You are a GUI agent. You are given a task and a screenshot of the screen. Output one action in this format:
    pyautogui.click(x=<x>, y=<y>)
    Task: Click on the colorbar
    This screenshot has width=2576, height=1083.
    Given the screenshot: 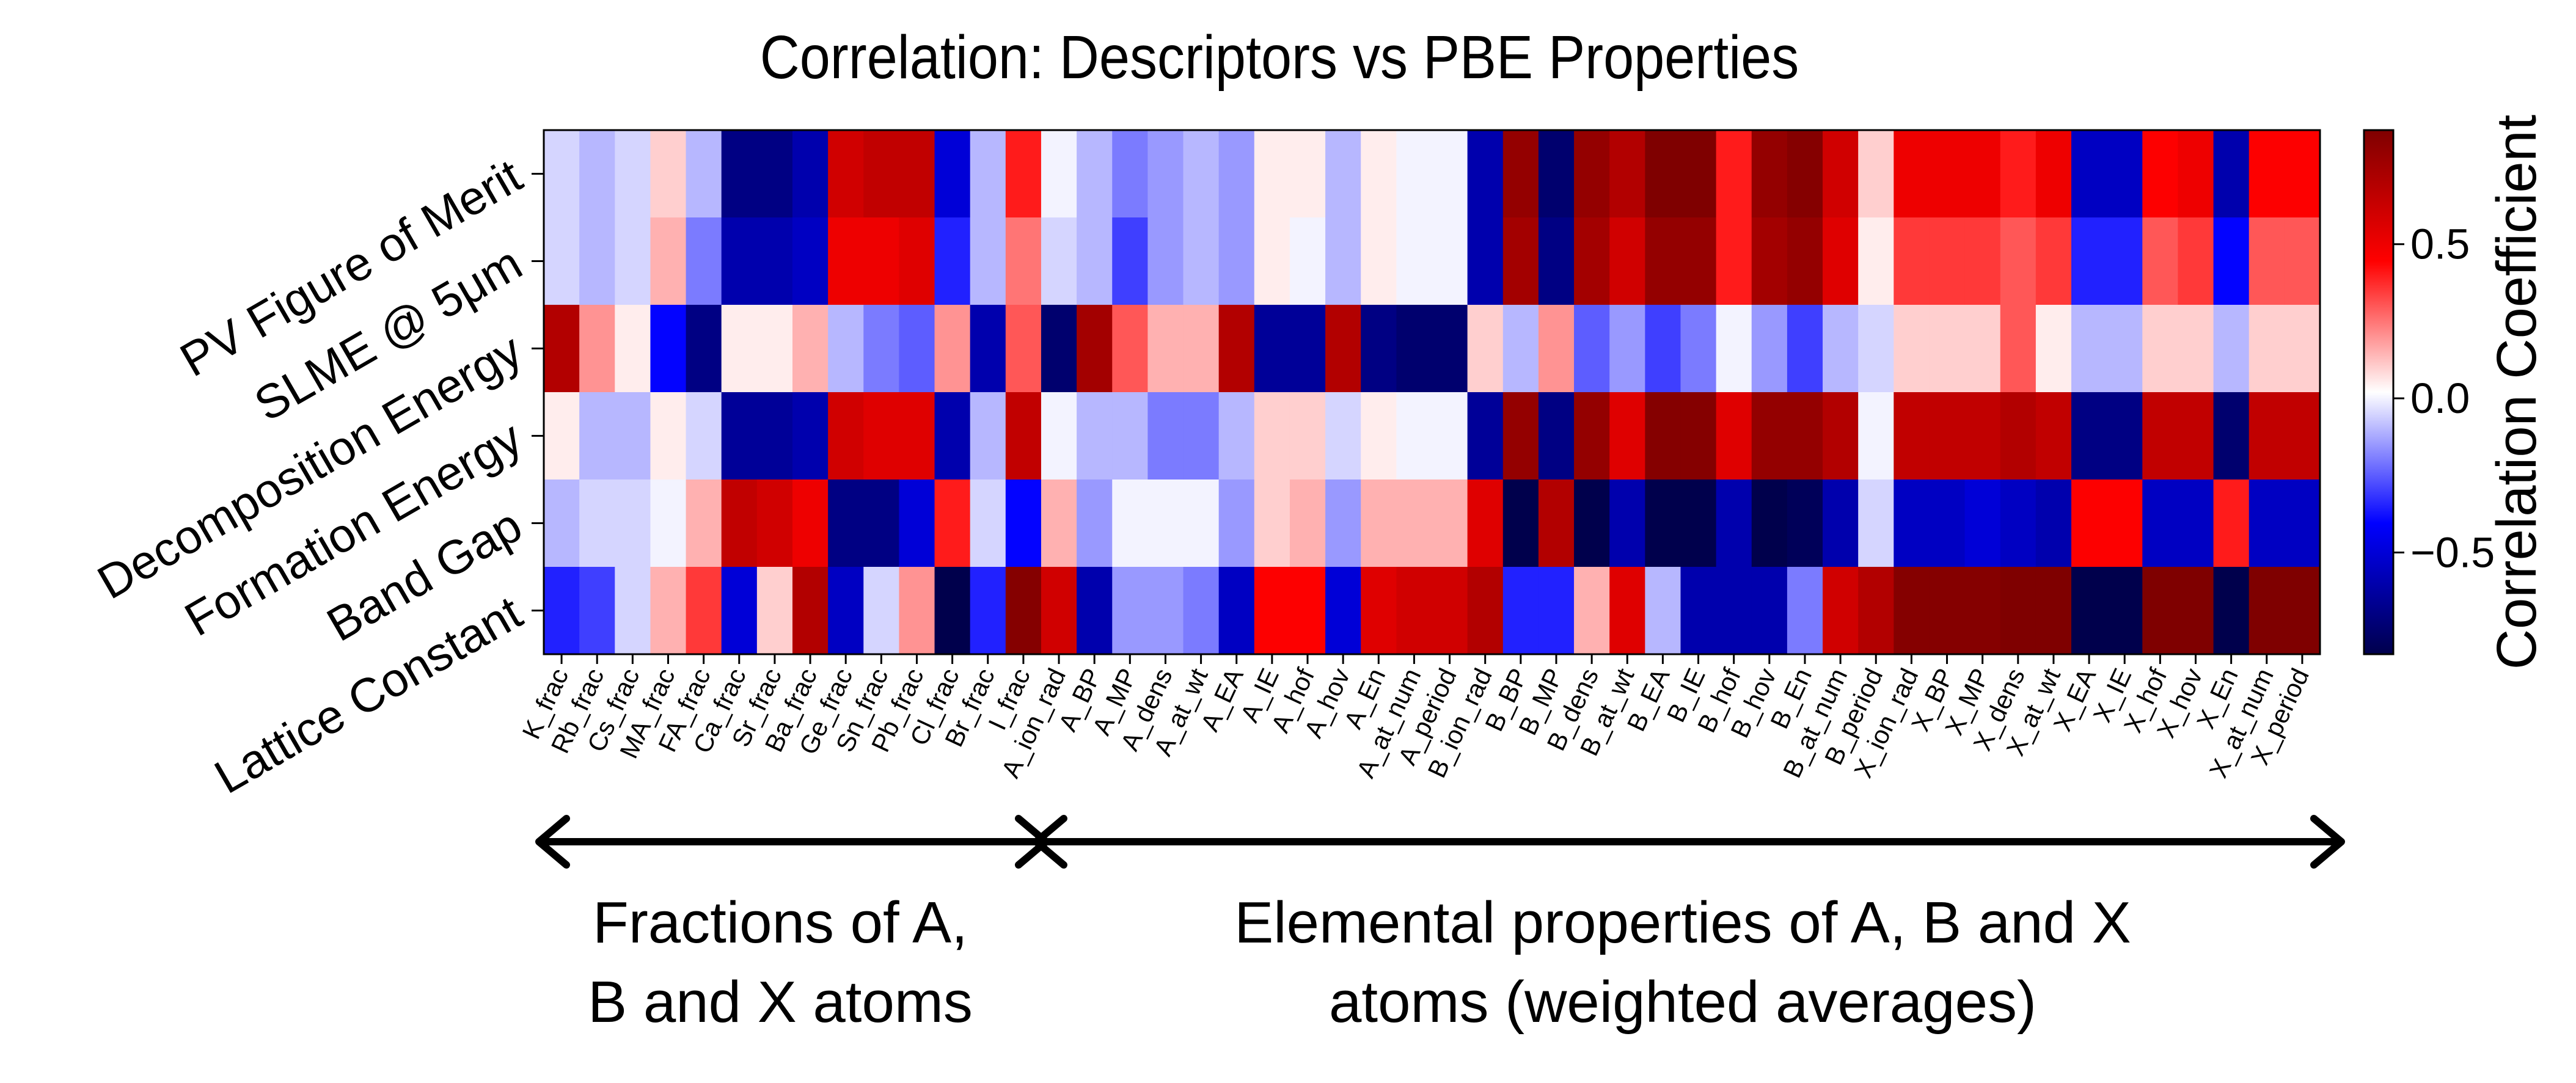 What is the action you would take?
    pyautogui.click(x=2379, y=392)
    